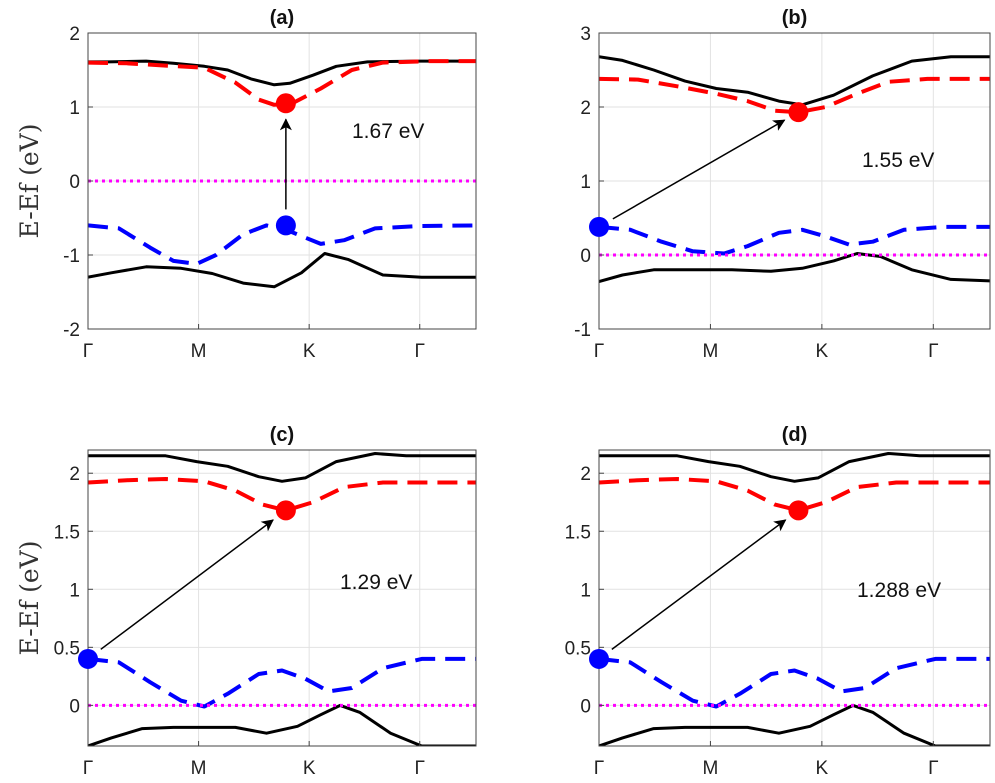 The width and height of the screenshot is (995, 783). Describe the element at coordinates (282, 18) in the screenshot. I see `panel-title: (a)` at that location.